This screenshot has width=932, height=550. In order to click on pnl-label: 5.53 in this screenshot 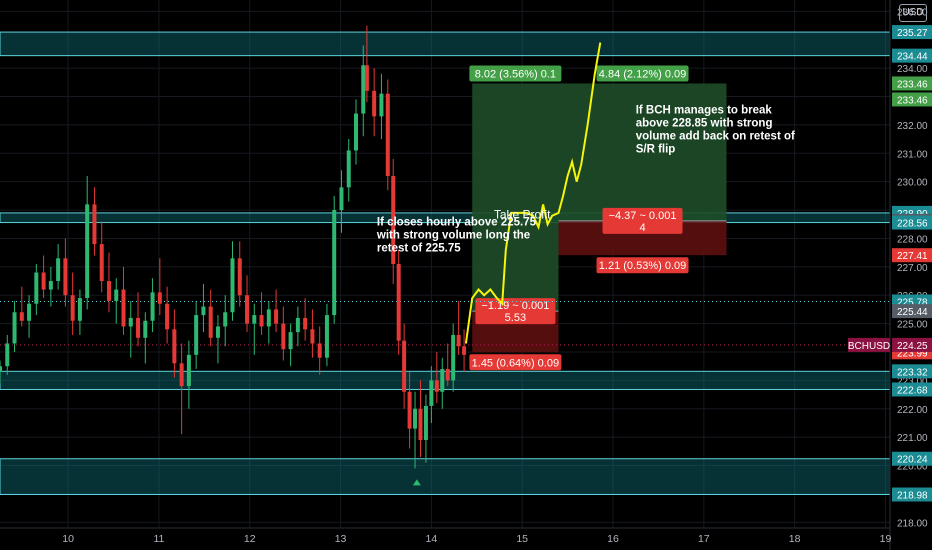, I will do `click(515, 318)`.